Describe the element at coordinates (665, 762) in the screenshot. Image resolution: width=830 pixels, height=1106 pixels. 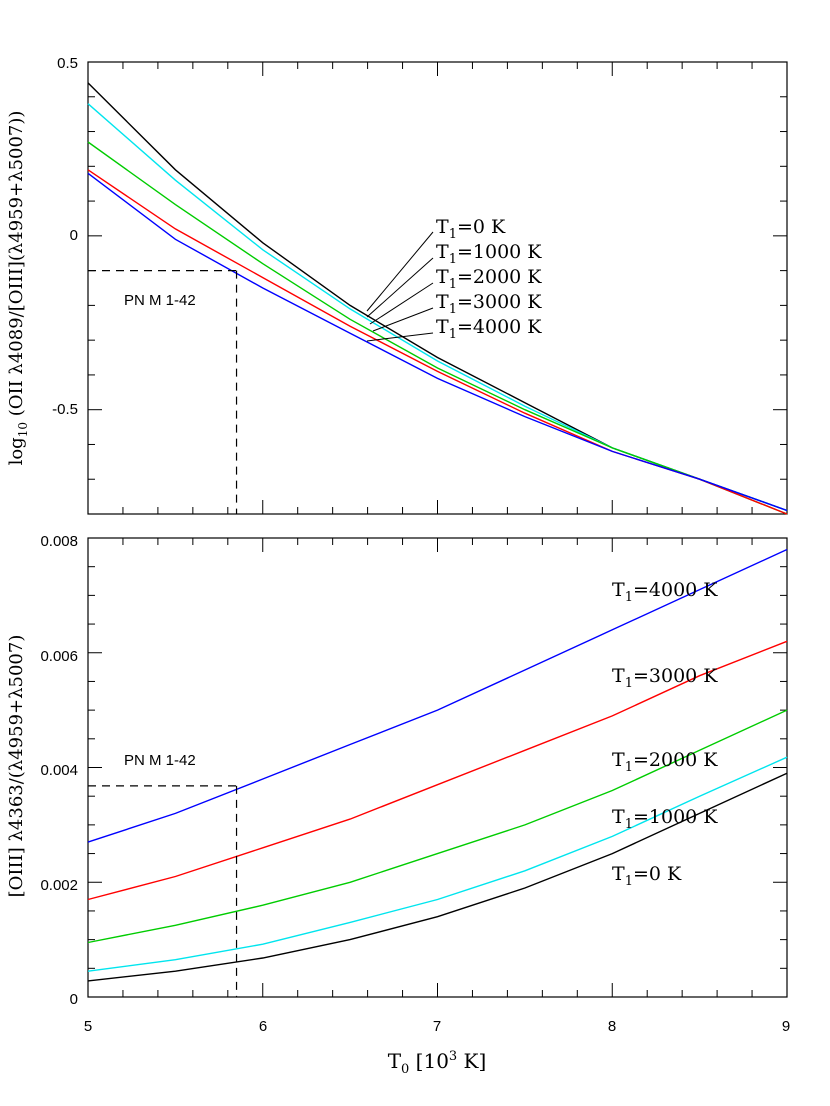
I see `bottom-label-t1-2000: T1=2000 K` at that location.